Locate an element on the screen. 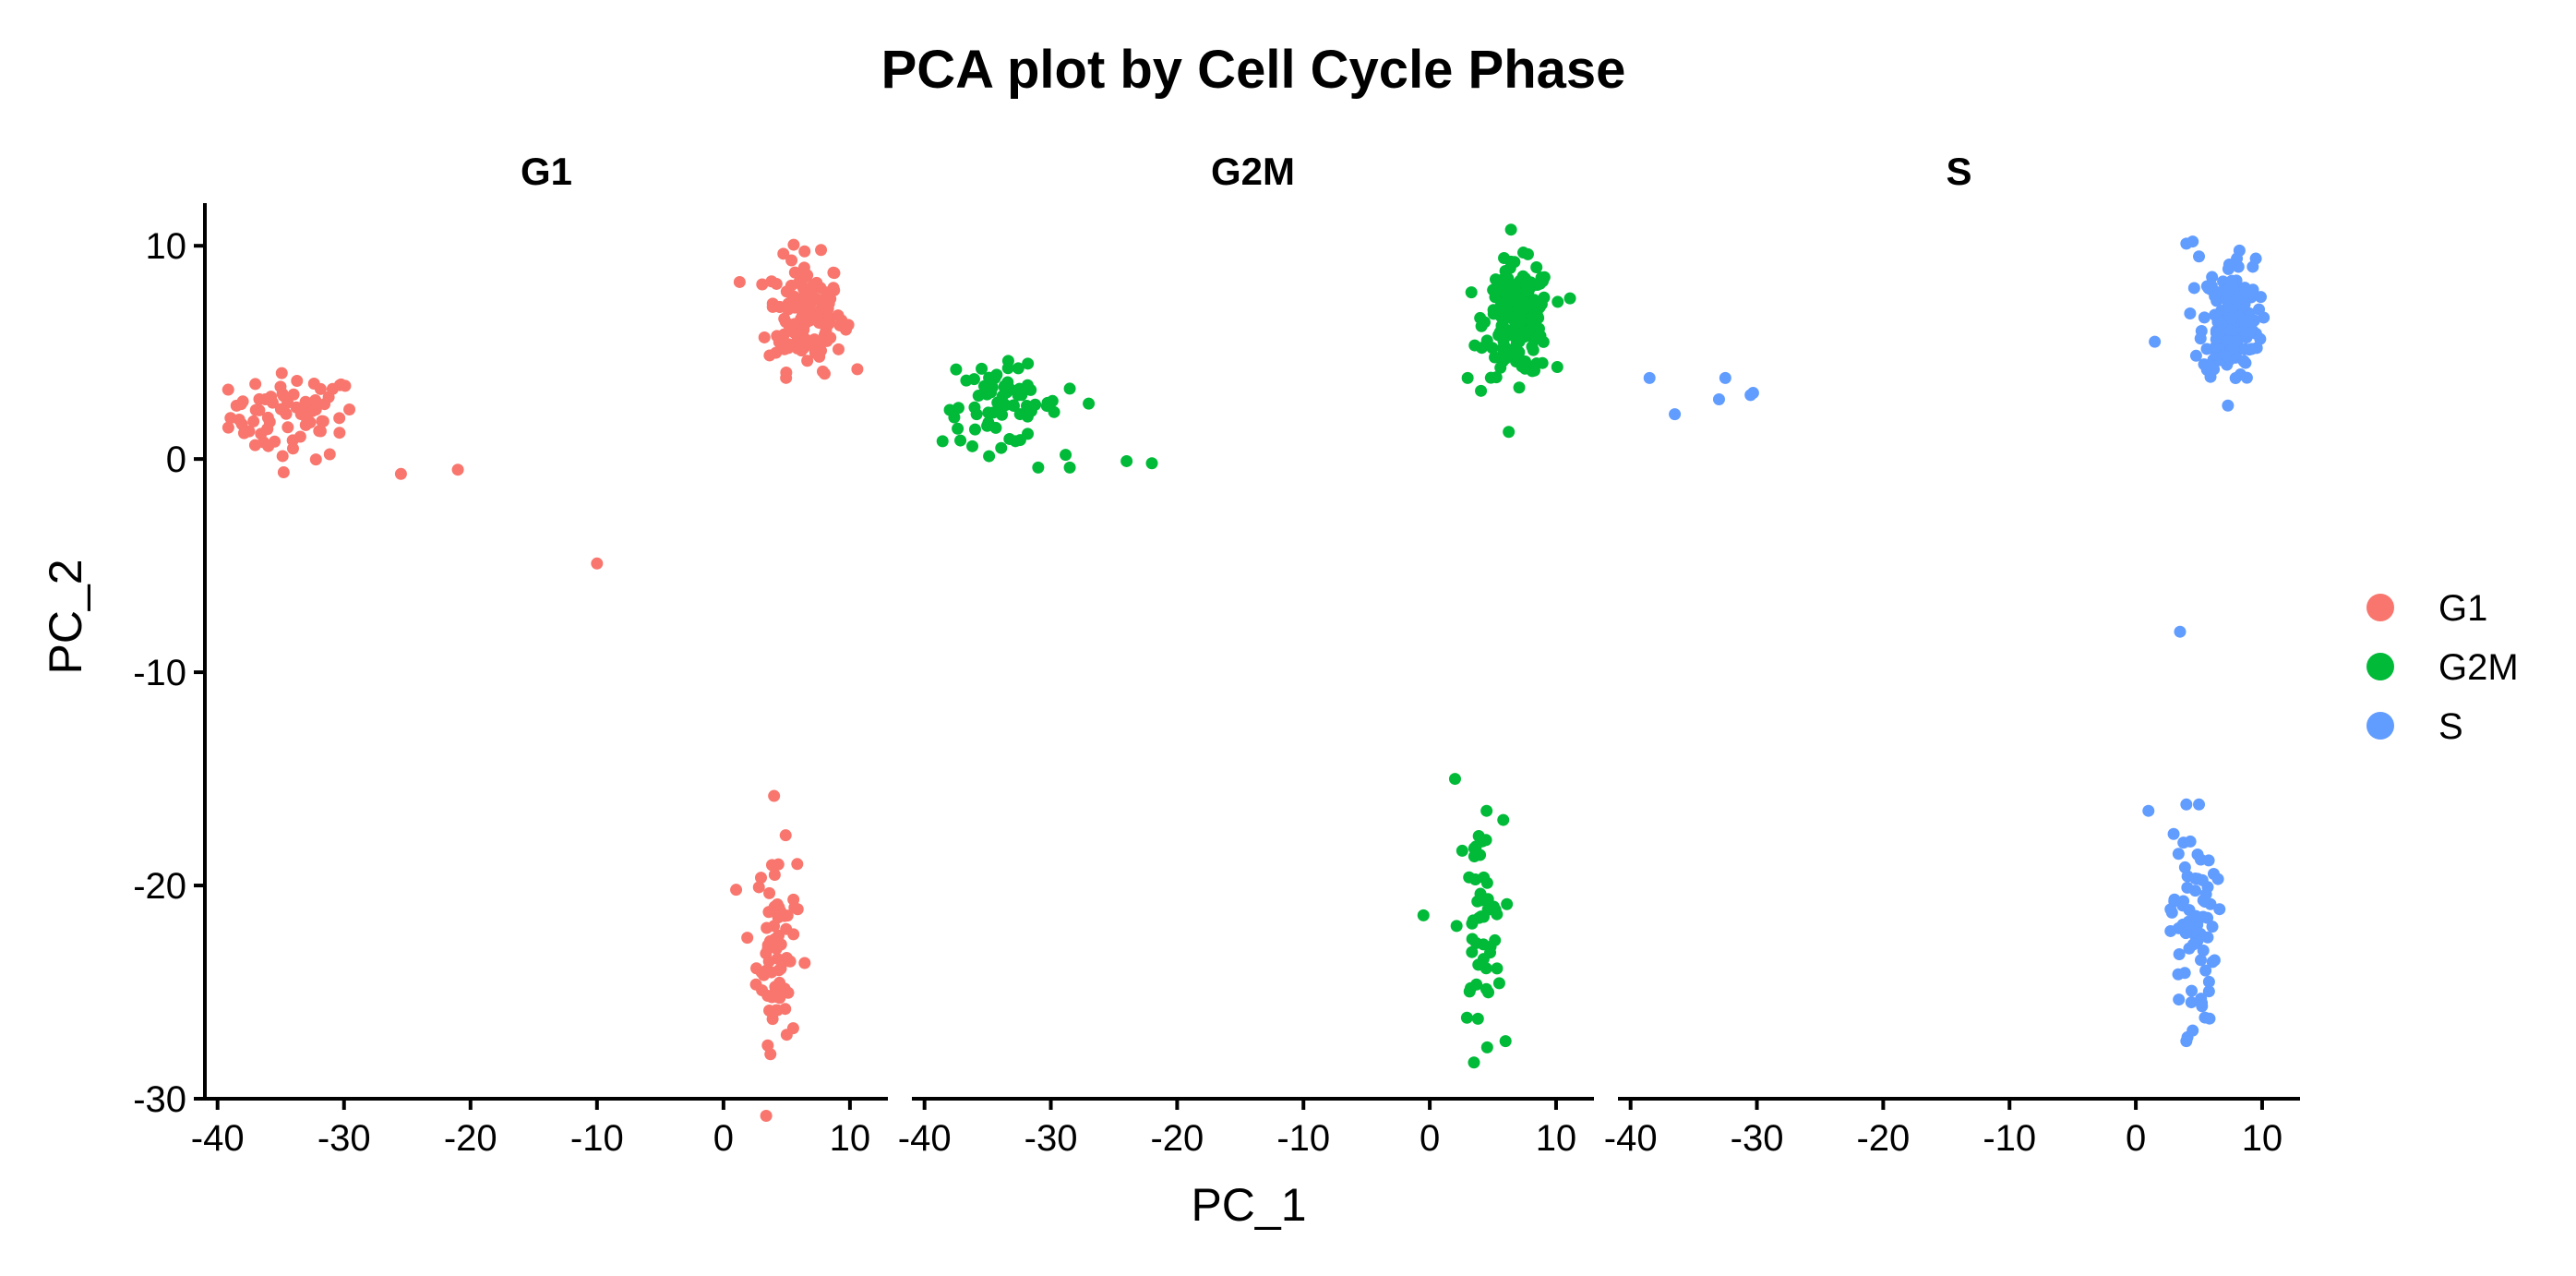 The image size is (2576, 1276). legend-marker-G1 is located at coordinates (2380, 607).